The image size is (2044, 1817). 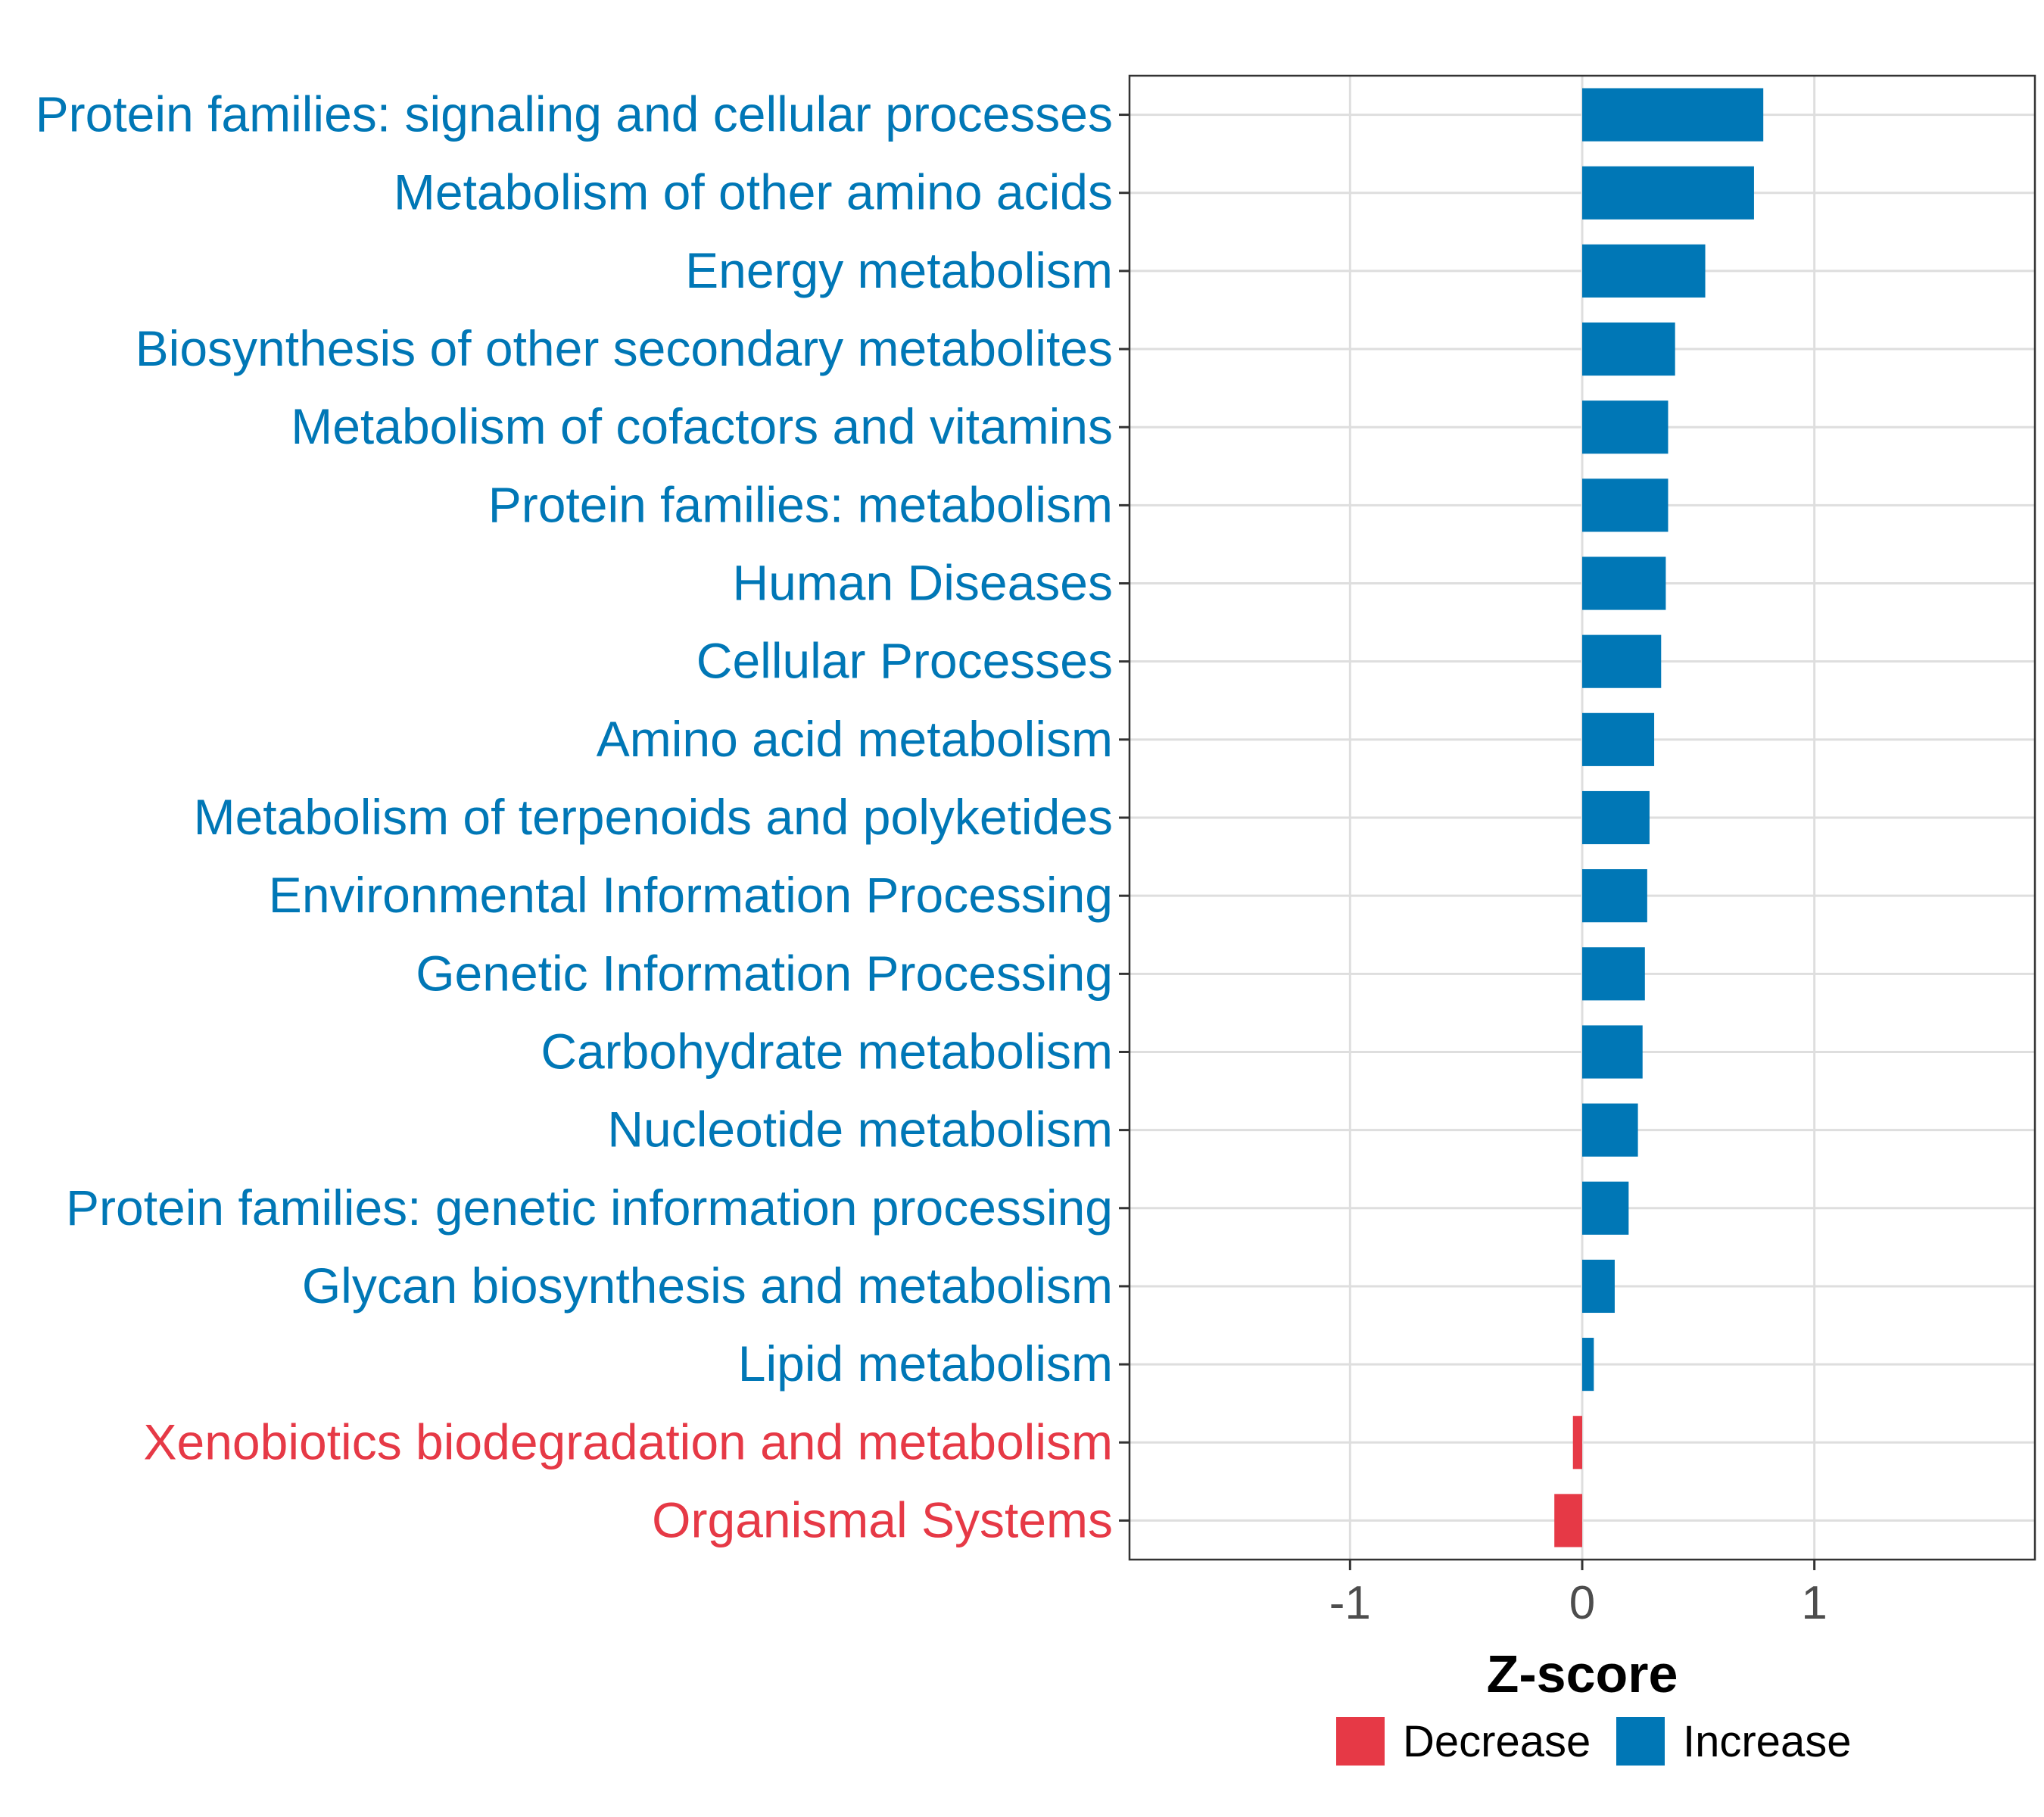 I want to click on x-tick-label: 1, so click(x=1814, y=1603).